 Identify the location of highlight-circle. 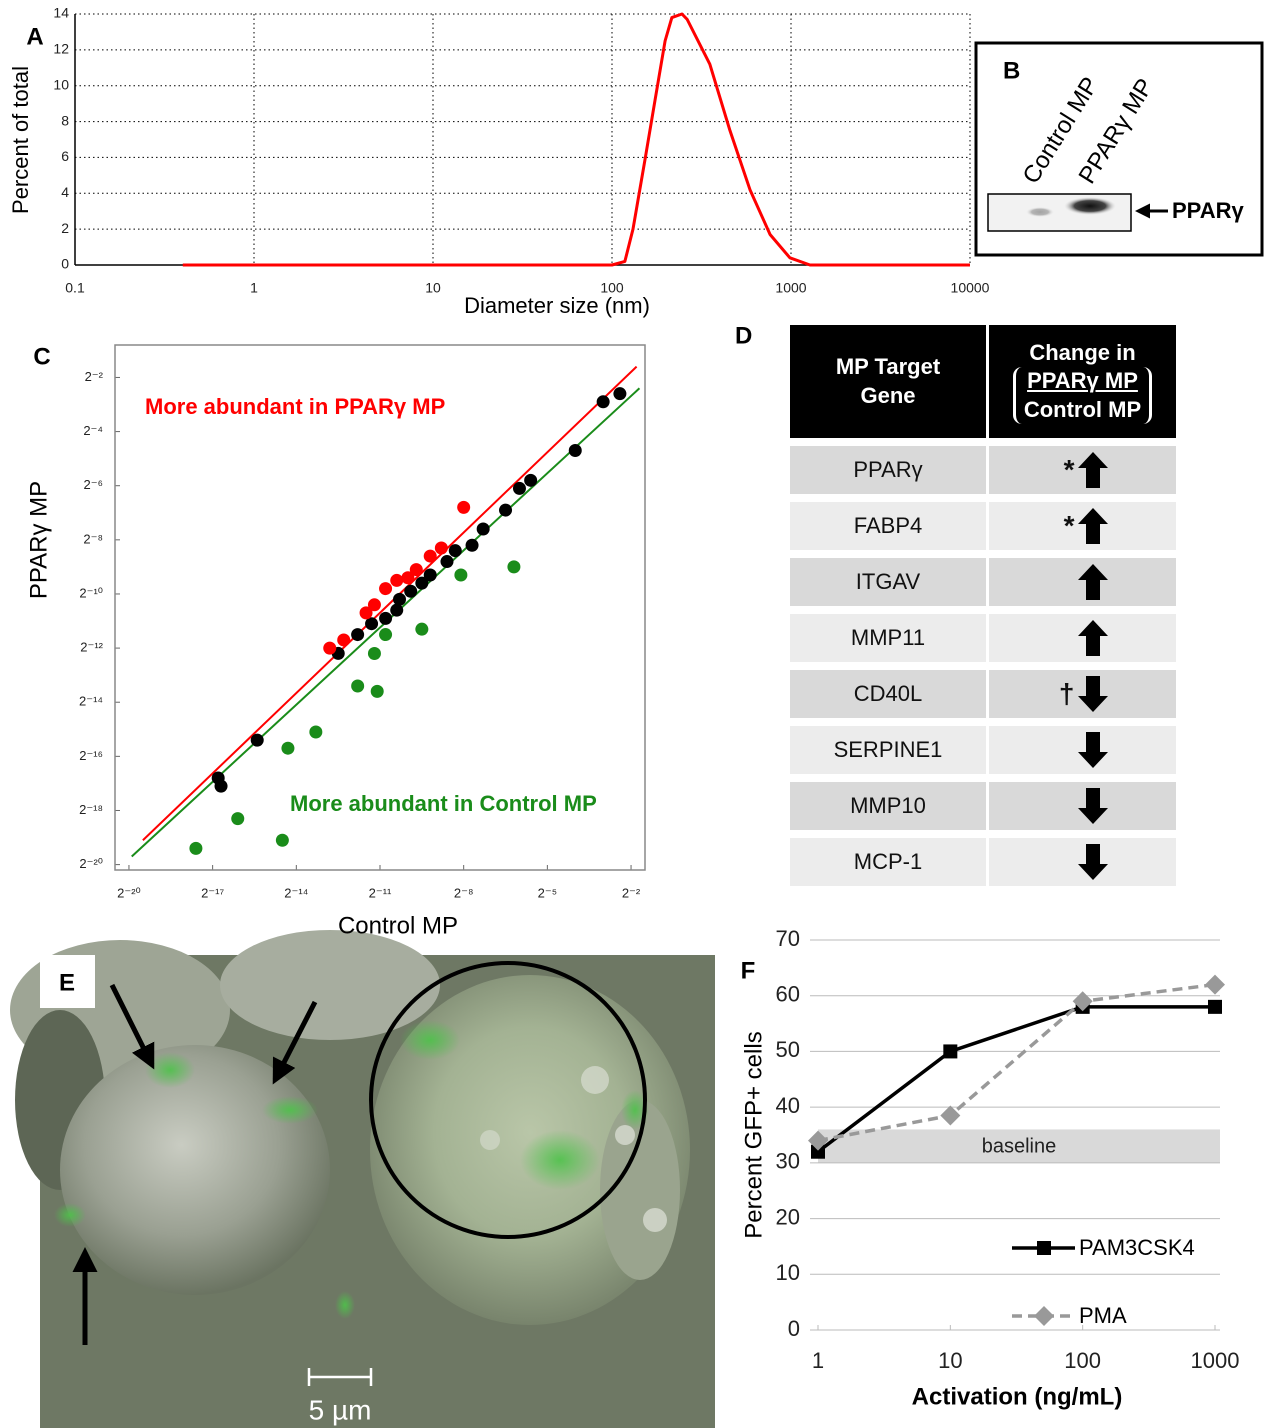
(508, 1100).